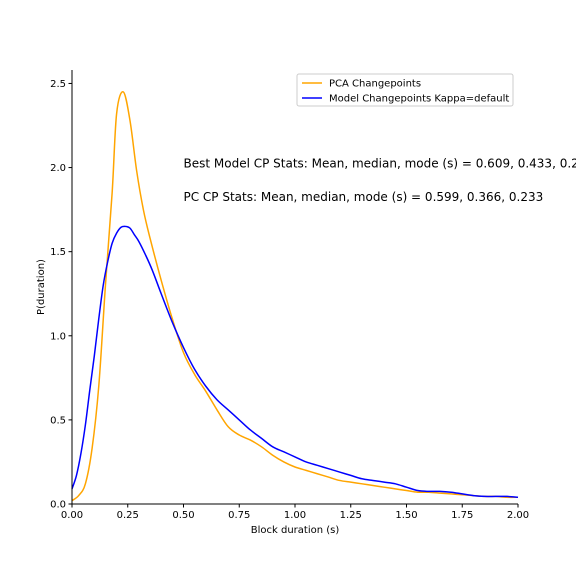 This screenshot has width=576, height=576. What do you see at coordinates (375, 84) in the screenshot?
I see `legend-entry-pca: PCA Changepoints` at bounding box center [375, 84].